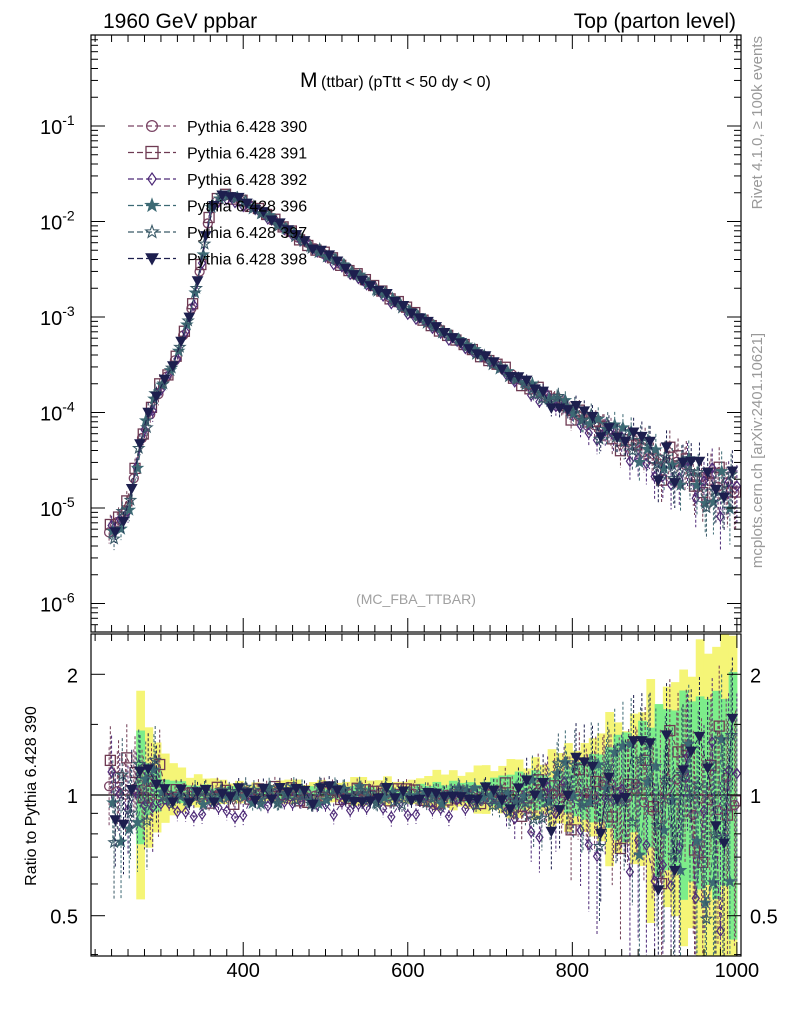 This screenshot has width=786, height=1024. What do you see at coordinates (57, 125) in the screenshot?
I see `y-tick-label: 10-1` at bounding box center [57, 125].